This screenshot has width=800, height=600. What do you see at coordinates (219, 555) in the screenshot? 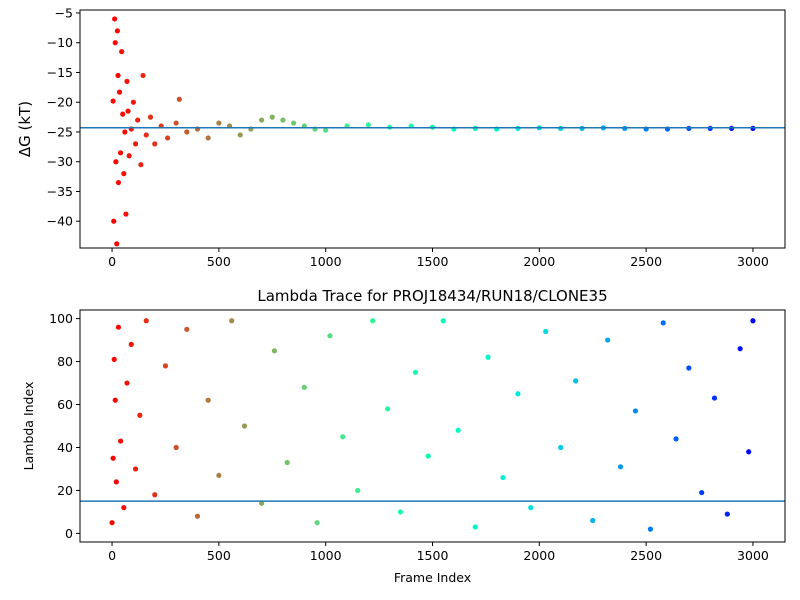
I see `x-tick-label: 500` at bounding box center [219, 555].